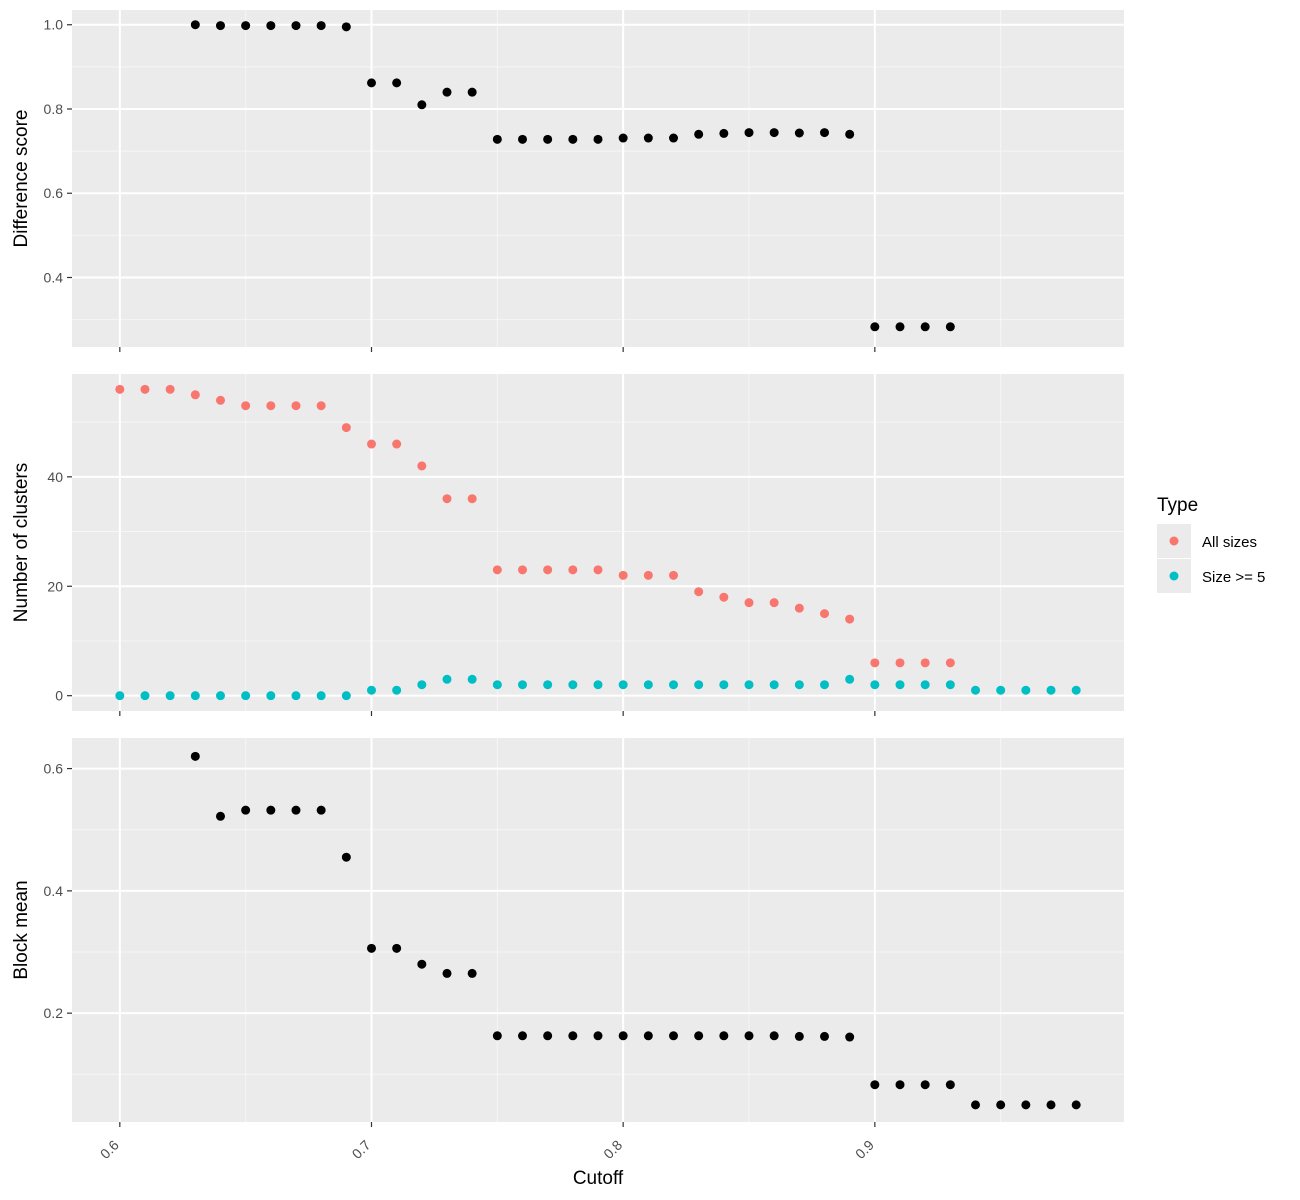  What do you see at coordinates (1233, 577) in the screenshot?
I see `legend-label-size-5: Size >= 5` at bounding box center [1233, 577].